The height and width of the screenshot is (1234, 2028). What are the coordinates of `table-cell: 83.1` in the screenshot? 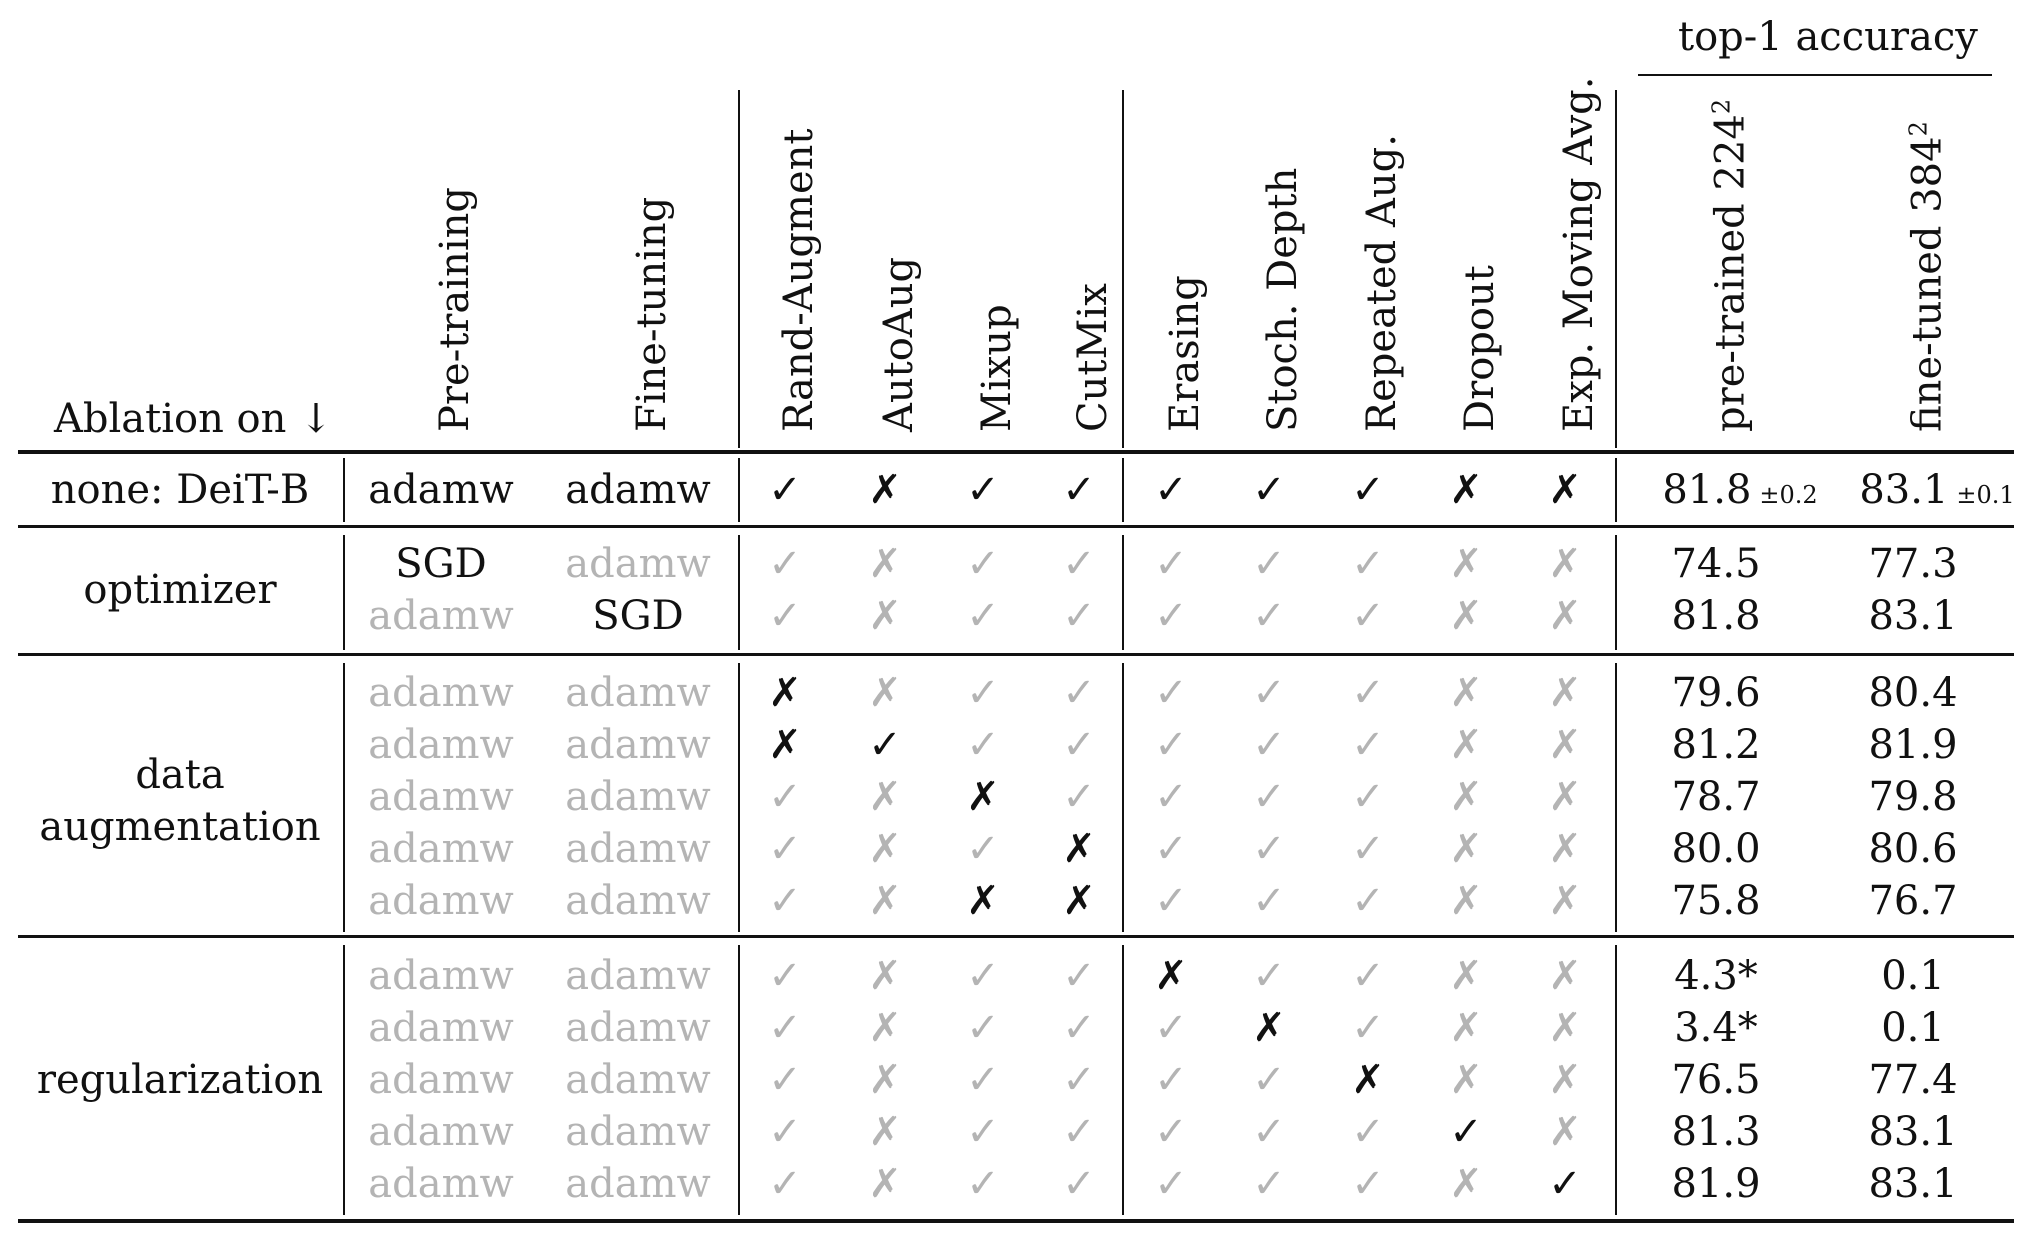 It's located at (1913, 1132).